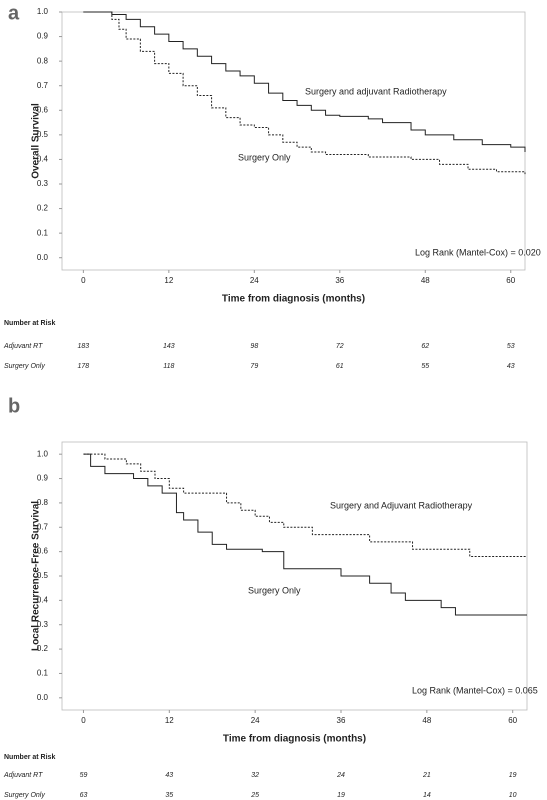  I want to click on risk-count: 61, so click(340, 366).